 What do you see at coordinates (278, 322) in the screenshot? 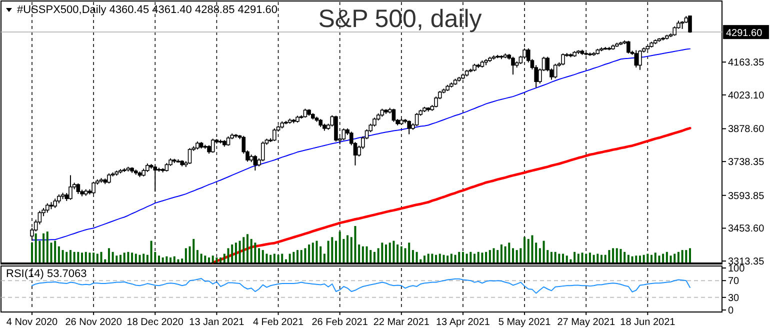
I see `x-tick-label: 4 Feb 2021` at bounding box center [278, 322].